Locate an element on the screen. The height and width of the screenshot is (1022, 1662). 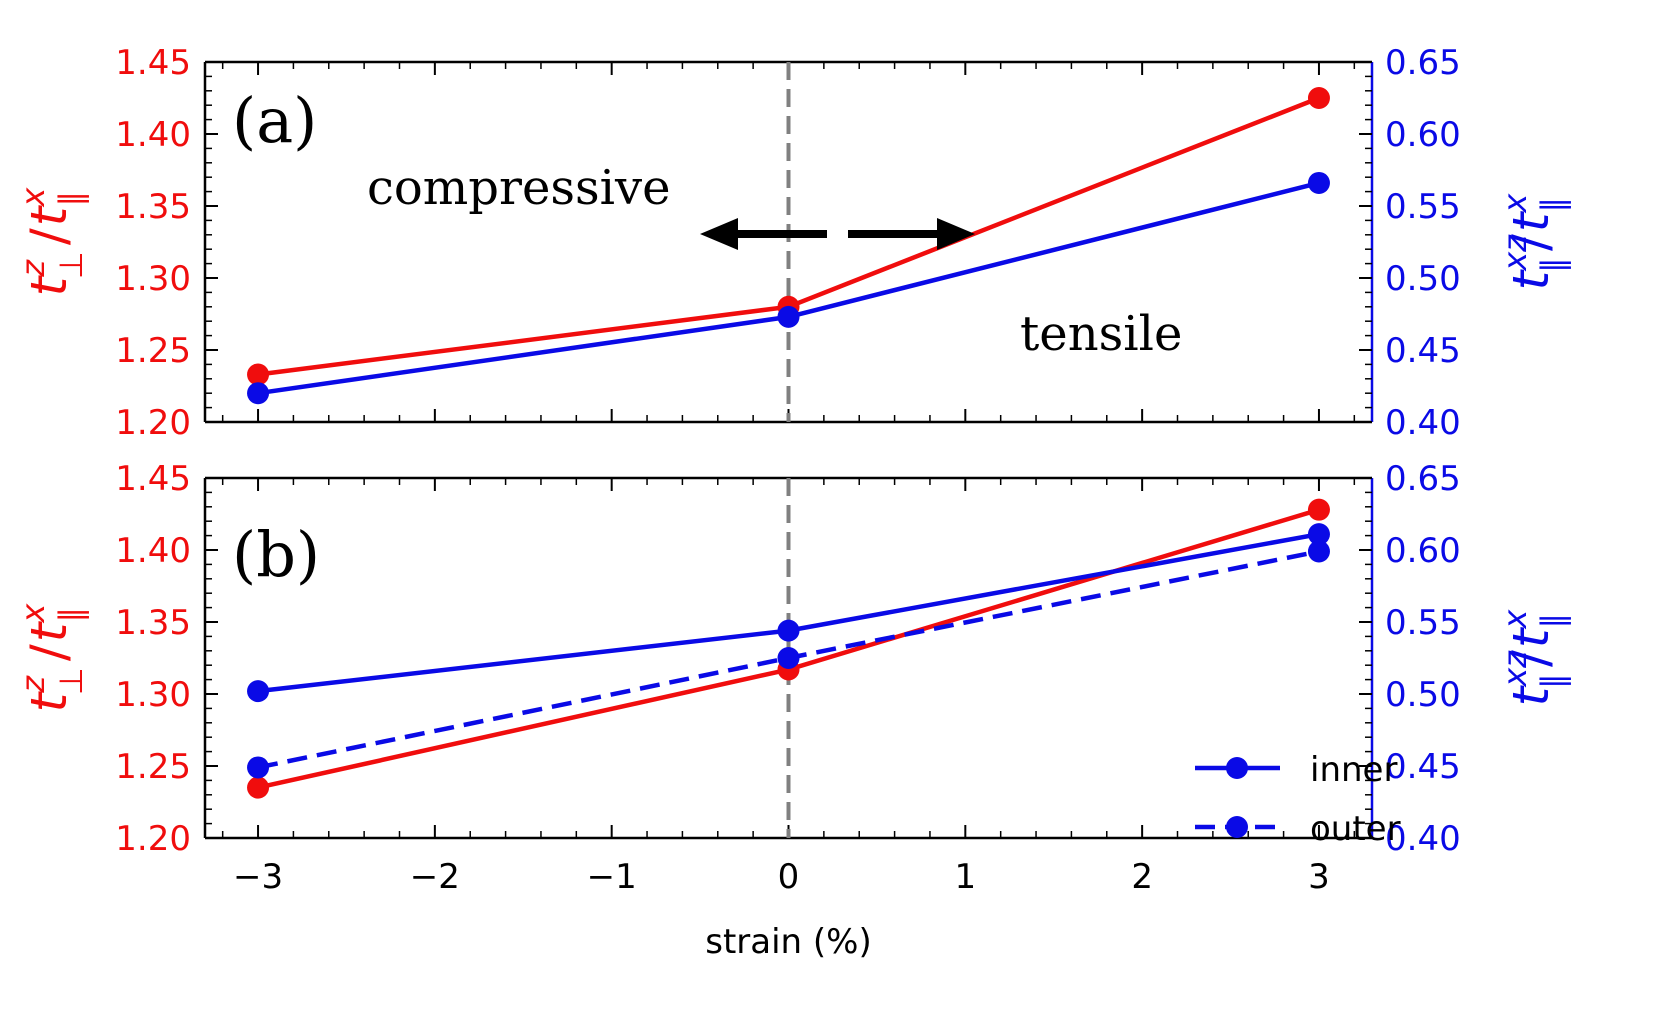
x-tick-label: −3 is located at coordinates (258, 877).